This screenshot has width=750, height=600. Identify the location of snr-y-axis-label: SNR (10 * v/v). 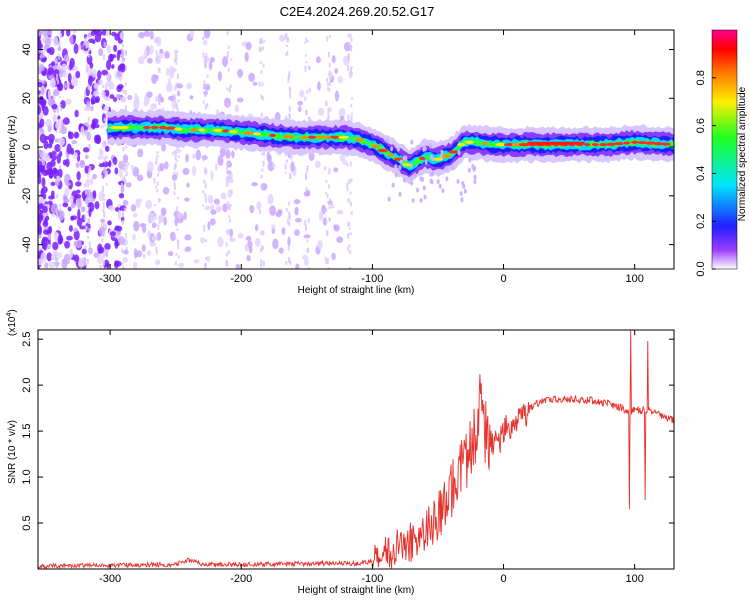
(12, 452).